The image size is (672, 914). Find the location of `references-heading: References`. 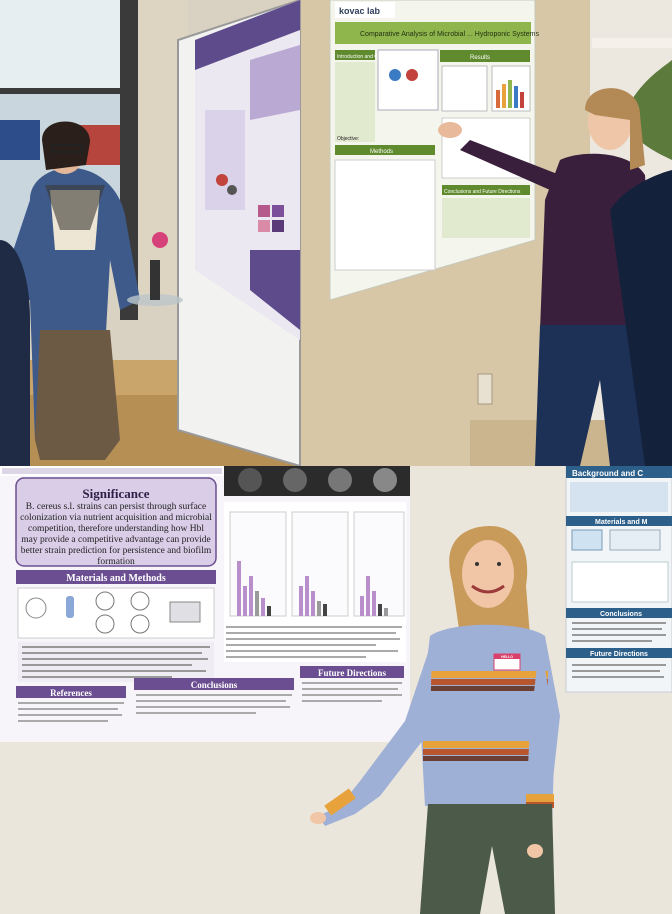

references-heading: References is located at coordinates (71, 693).